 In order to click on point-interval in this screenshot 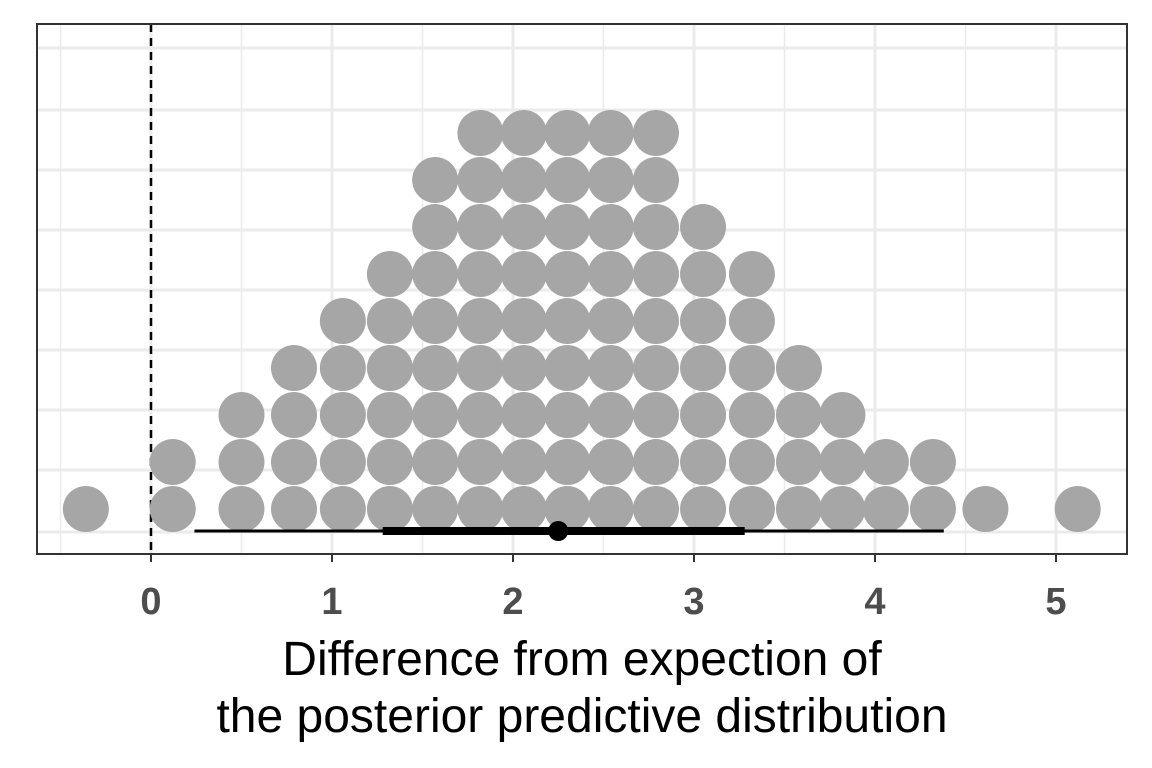, I will do `click(569, 531)`.